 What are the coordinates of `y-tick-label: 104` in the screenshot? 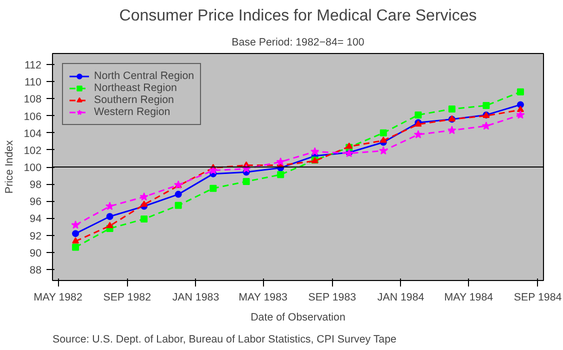 It's located at (33, 134).